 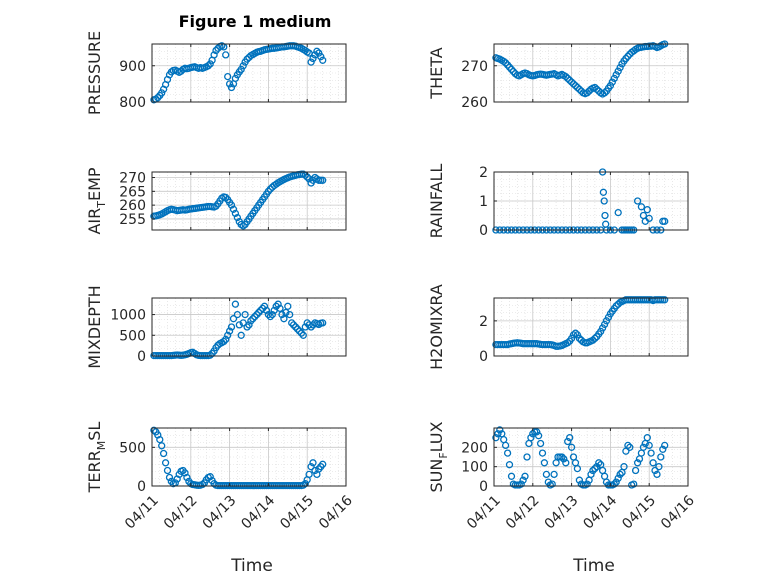 I want to click on x-tick-label: 04/11, so click(x=142, y=513).